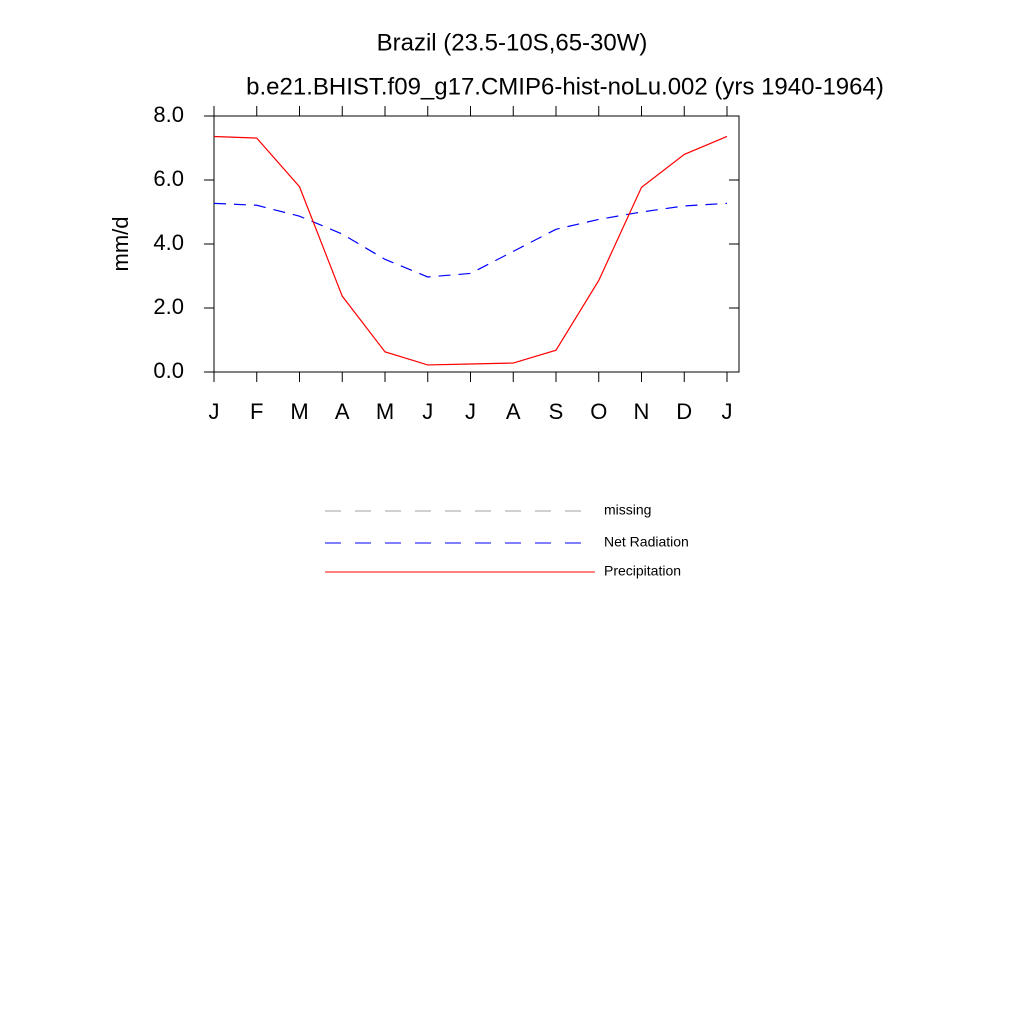  Describe the element at coordinates (642, 411) in the screenshot. I see `x-tick-label: N` at that location.